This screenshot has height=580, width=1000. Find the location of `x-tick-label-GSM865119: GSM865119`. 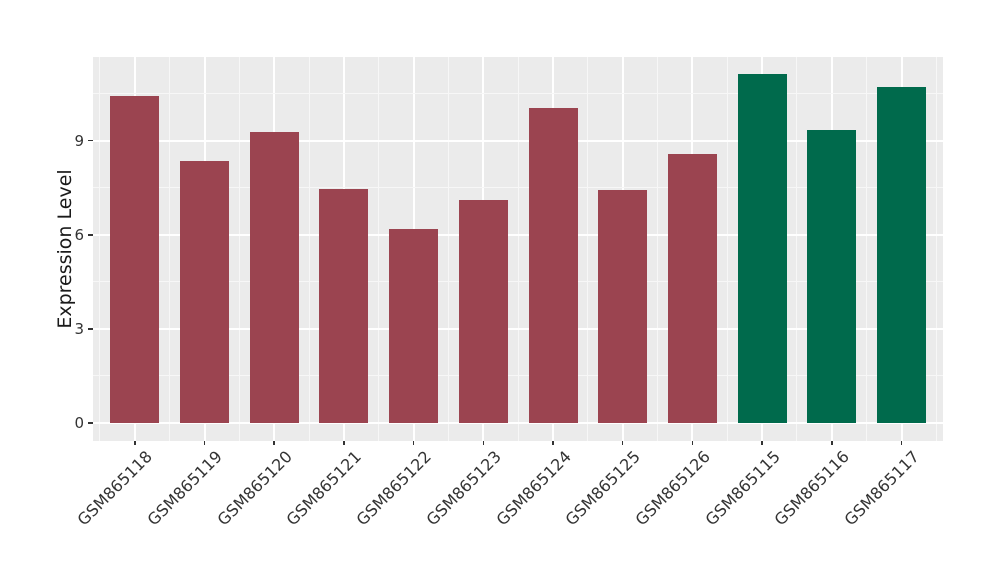

x-tick-label-GSM865119: GSM865119 is located at coordinates (184, 488).